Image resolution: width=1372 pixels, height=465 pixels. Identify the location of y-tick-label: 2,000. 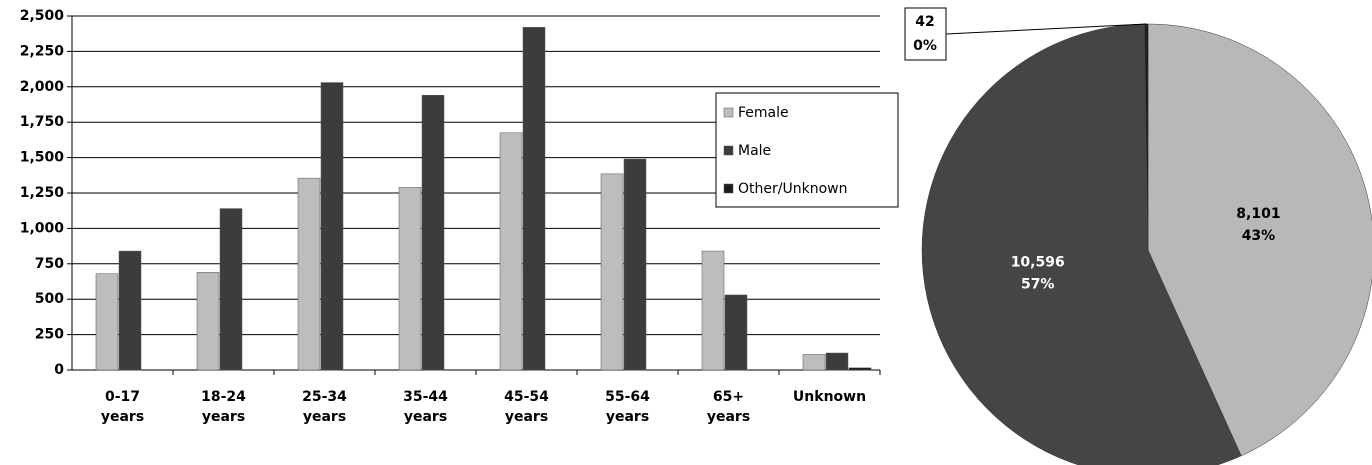
(42, 87).